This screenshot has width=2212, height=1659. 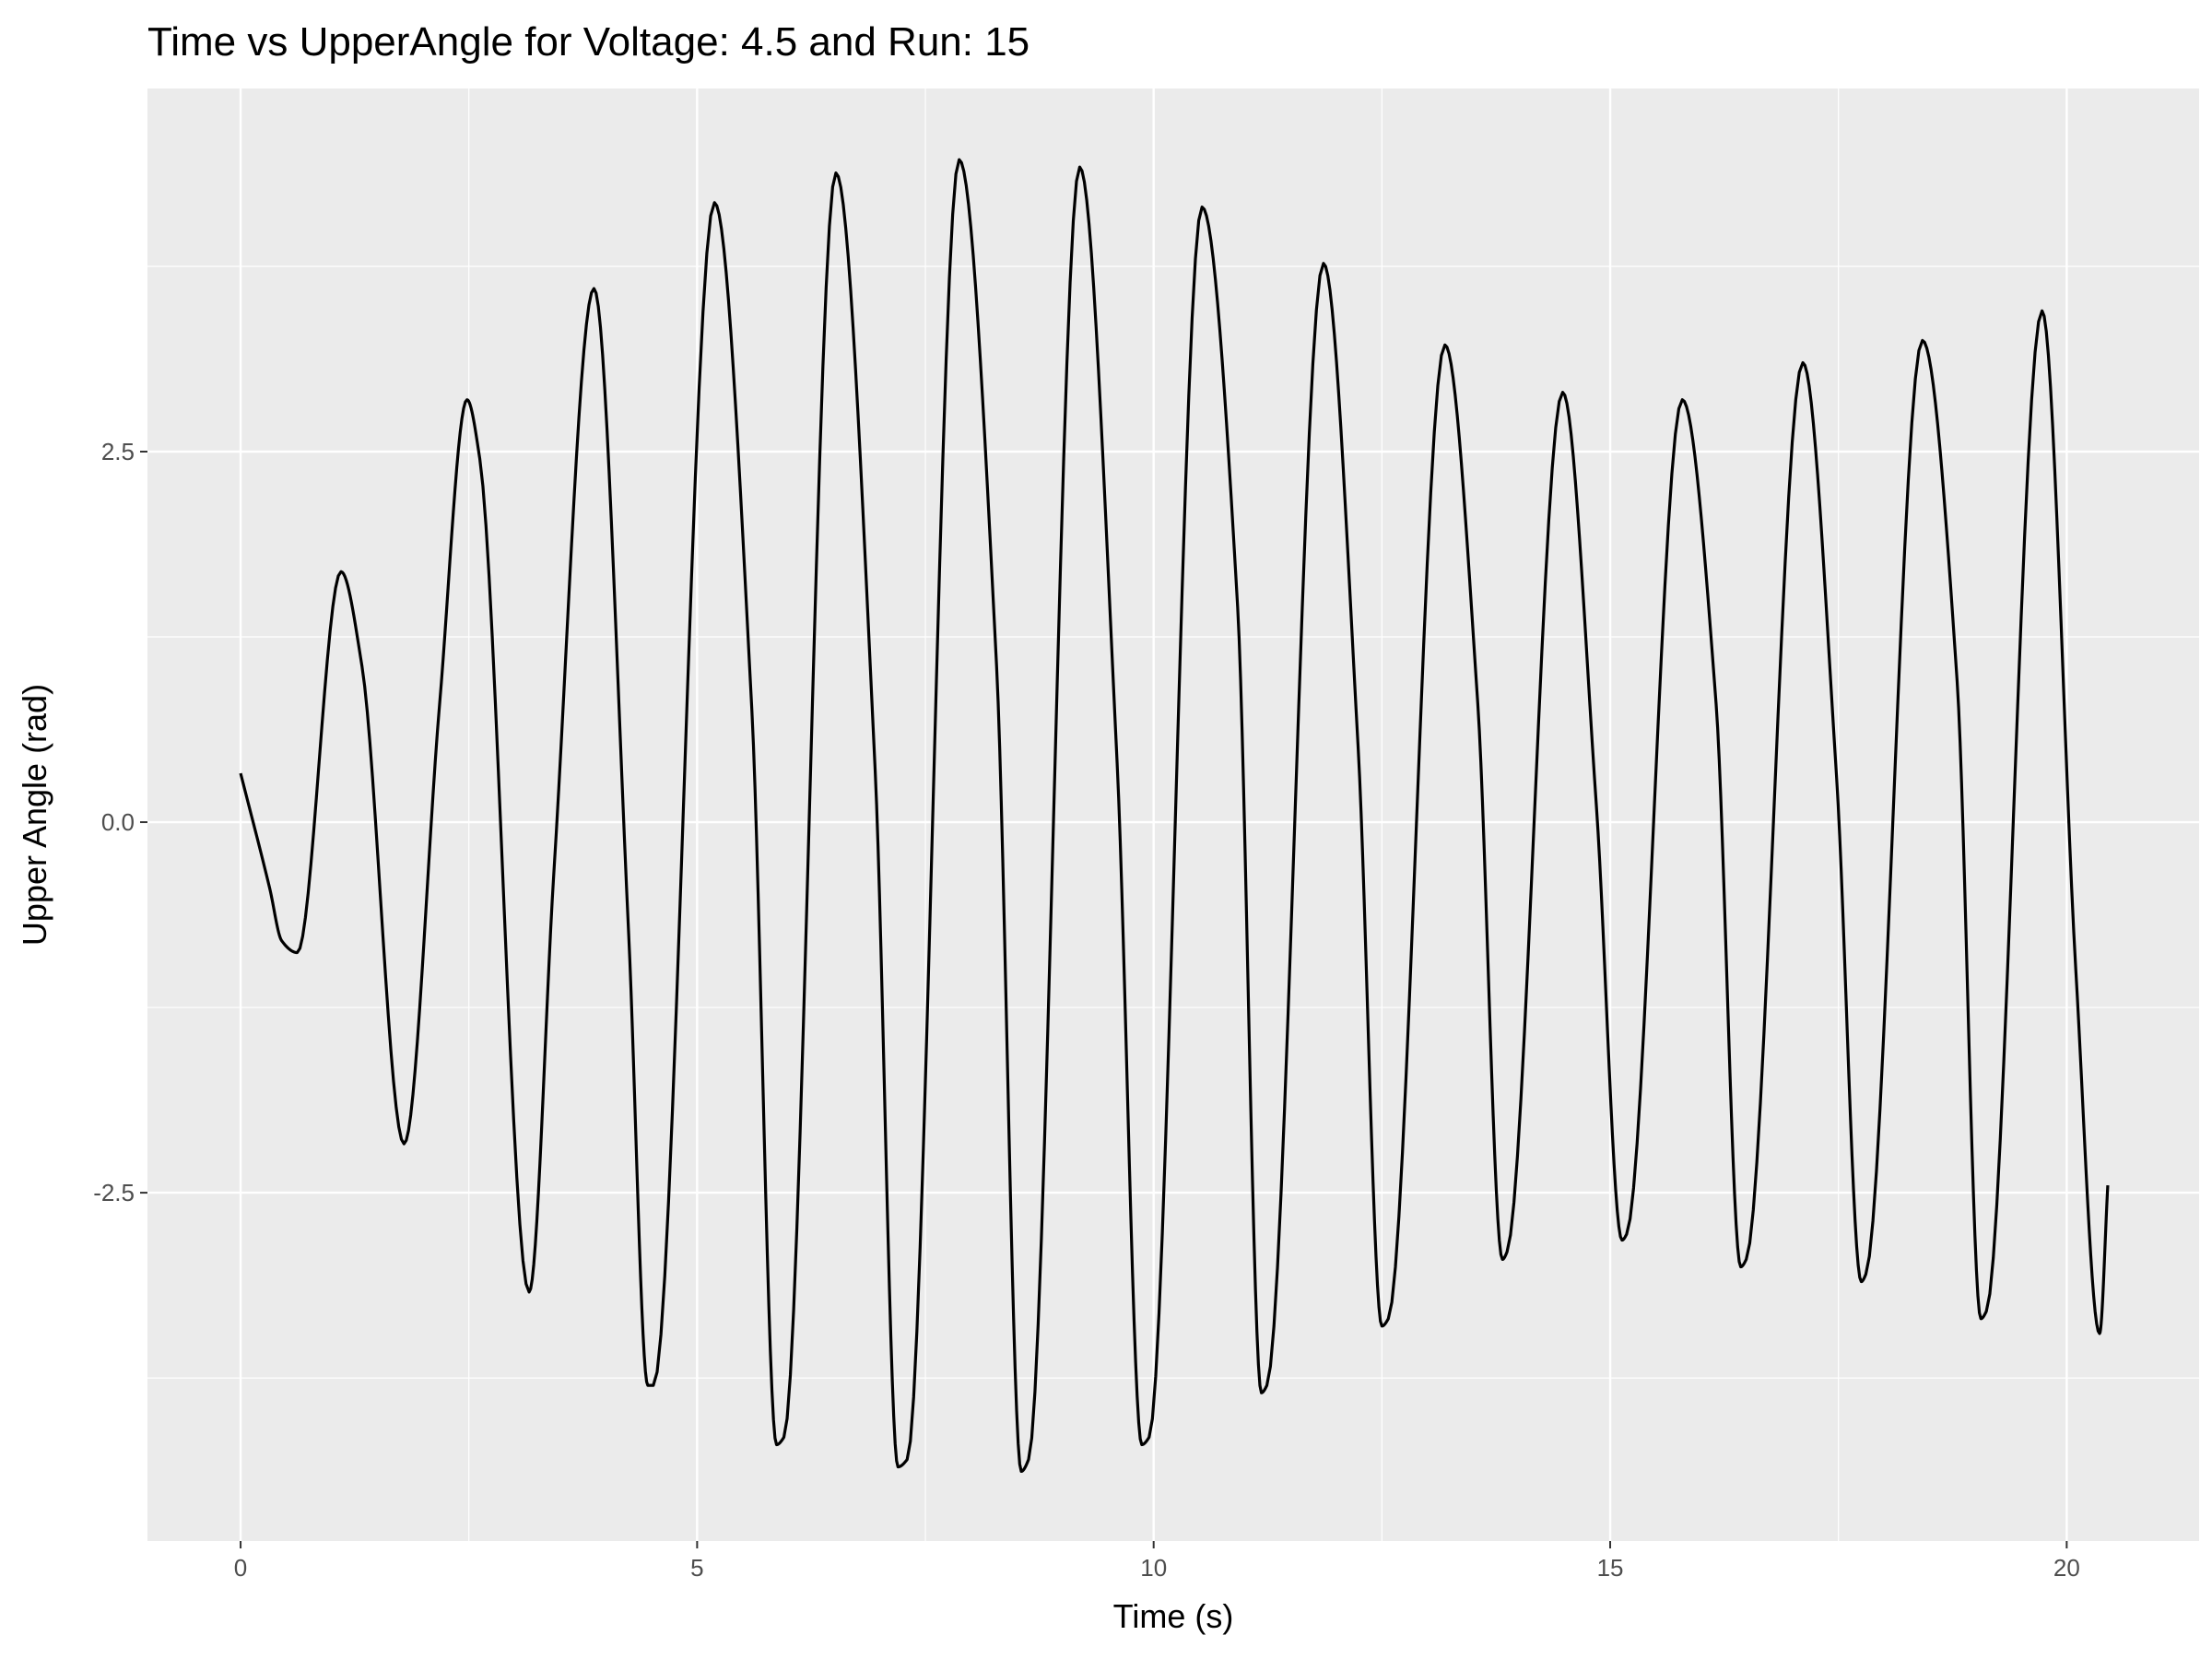 I want to click on y-axis-title: Upper Angle (rad), so click(x=34, y=815).